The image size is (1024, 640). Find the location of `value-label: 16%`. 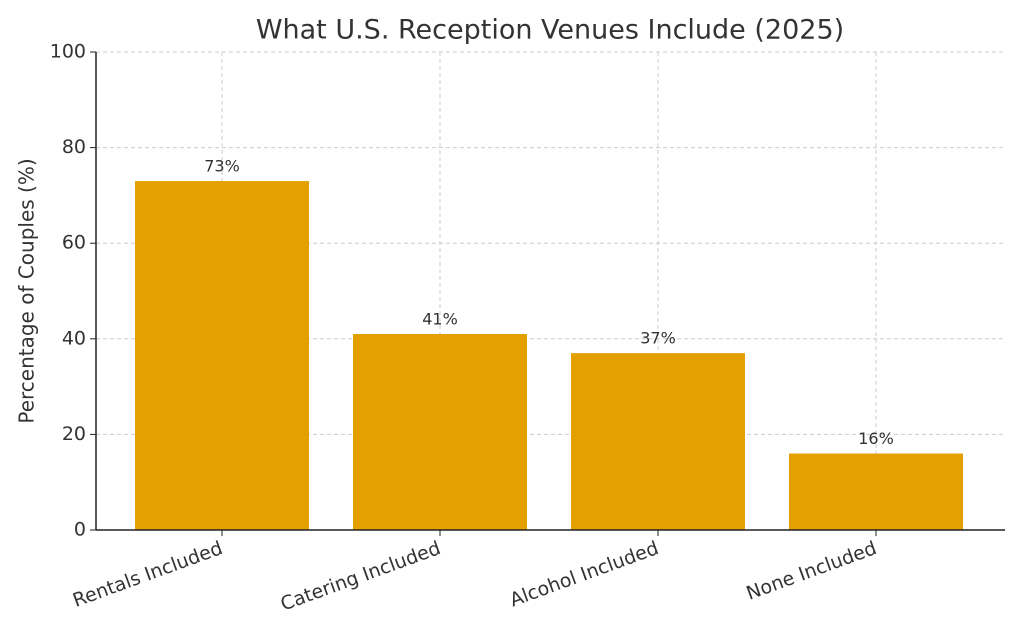

value-label: 16% is located at coordinates (876, 438).